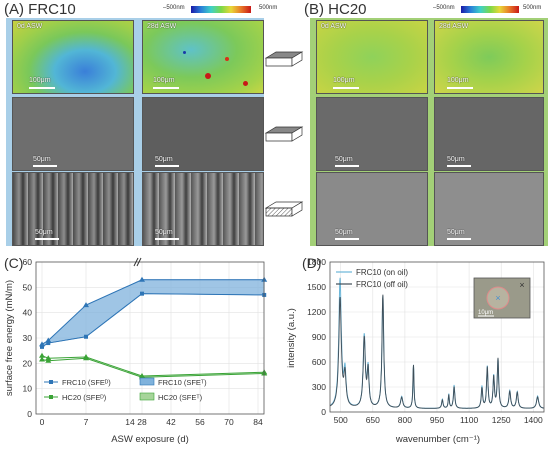  I want to click on frc10-topography-0d: 0d ASW 100μm, so click(73, 57).